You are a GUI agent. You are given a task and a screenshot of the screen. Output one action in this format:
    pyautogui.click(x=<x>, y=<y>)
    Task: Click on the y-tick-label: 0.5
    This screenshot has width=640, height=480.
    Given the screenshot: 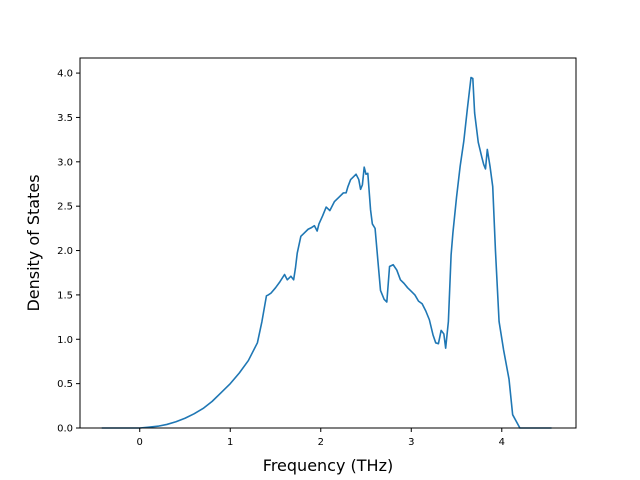 What is the action you would take?
    pyautogui.click(x=65, y=384)
    